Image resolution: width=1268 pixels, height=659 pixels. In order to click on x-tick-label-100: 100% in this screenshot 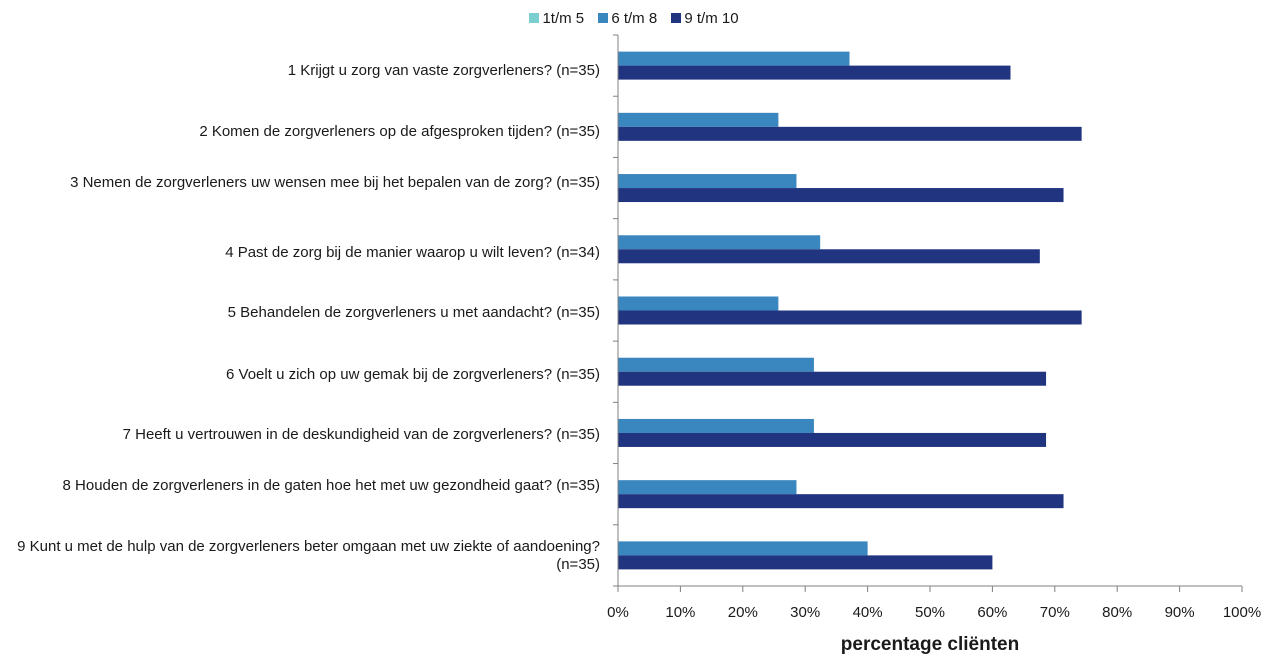, I will do `click(1242, 612)`.